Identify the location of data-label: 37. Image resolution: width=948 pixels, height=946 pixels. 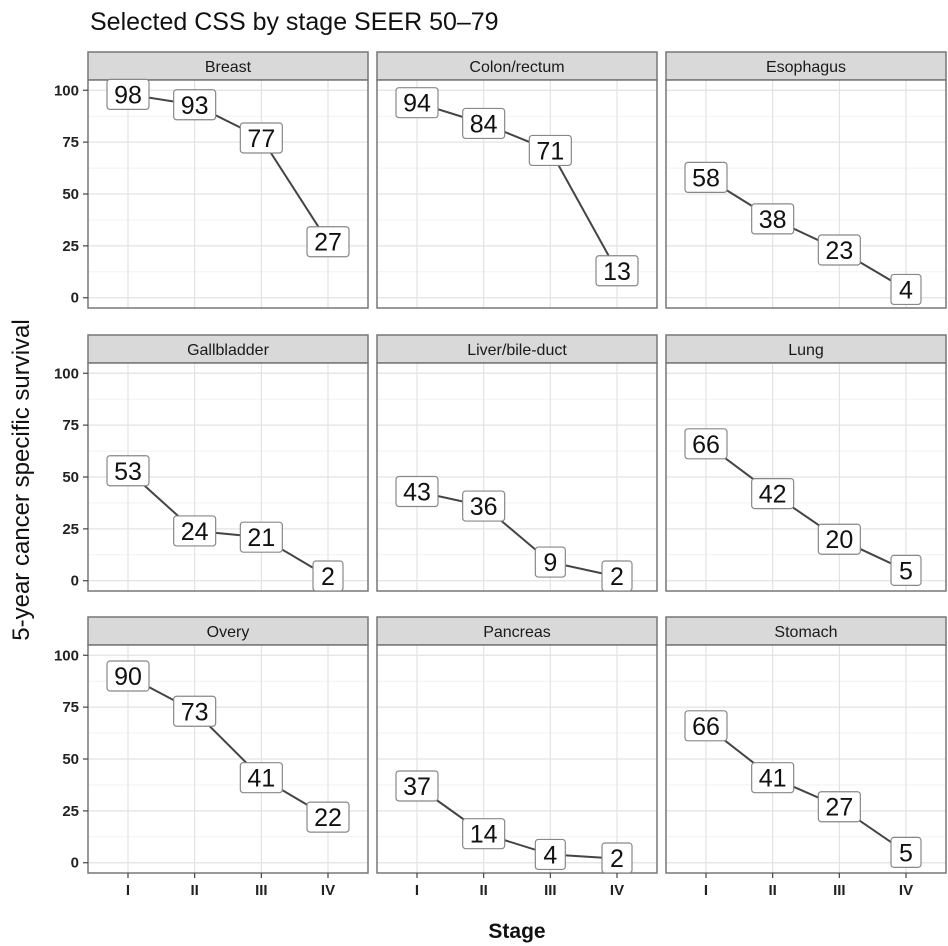
(417, 787).